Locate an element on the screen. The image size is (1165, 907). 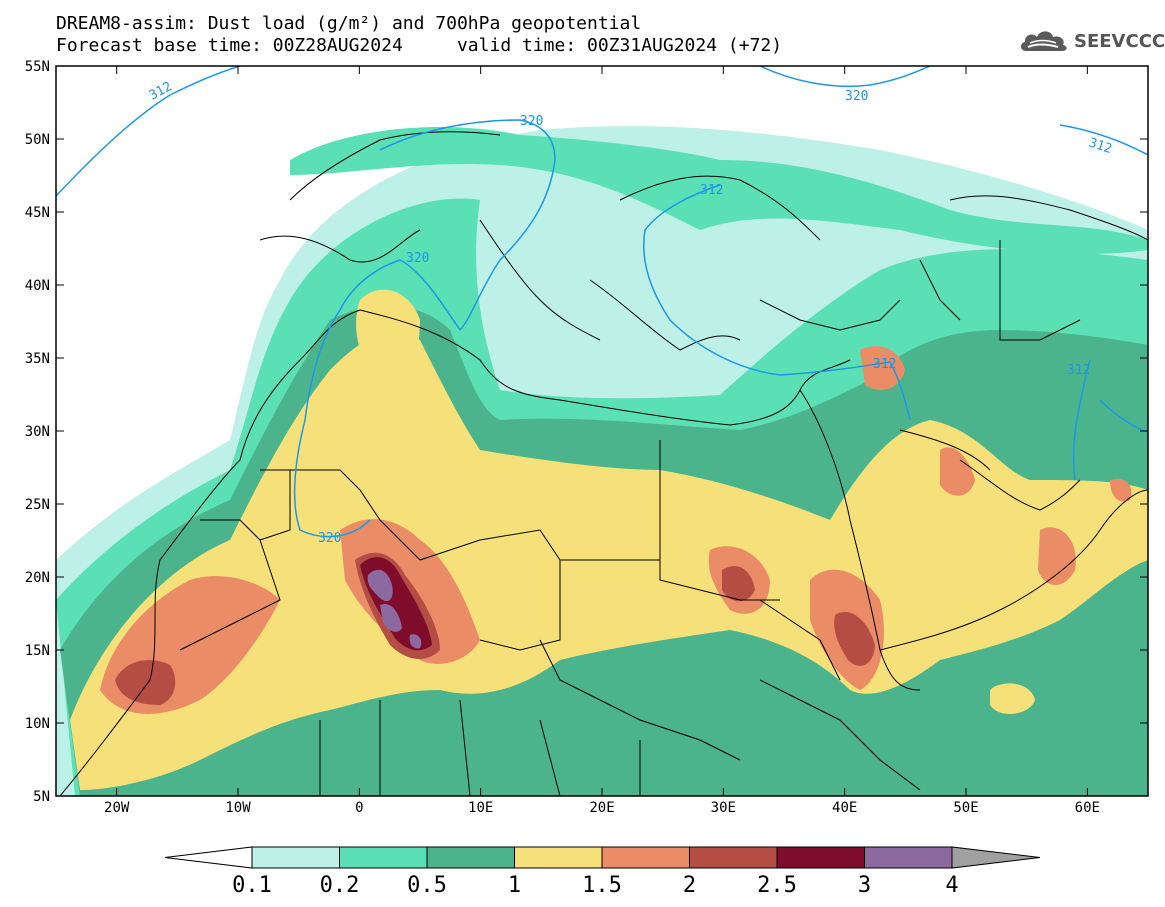
longitude-label: 30E is located at coordinates (723, 808).